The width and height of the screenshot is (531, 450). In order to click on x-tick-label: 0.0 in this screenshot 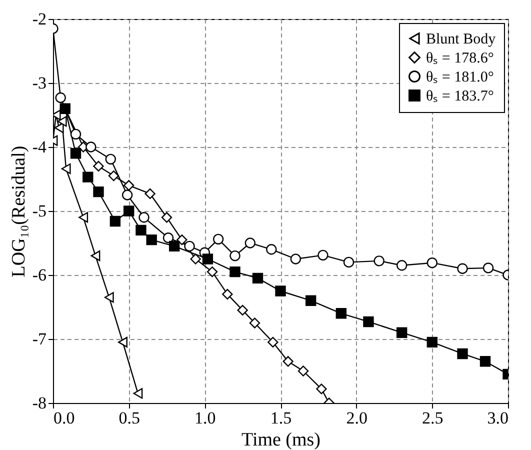, I will do `click(64, 418)`.